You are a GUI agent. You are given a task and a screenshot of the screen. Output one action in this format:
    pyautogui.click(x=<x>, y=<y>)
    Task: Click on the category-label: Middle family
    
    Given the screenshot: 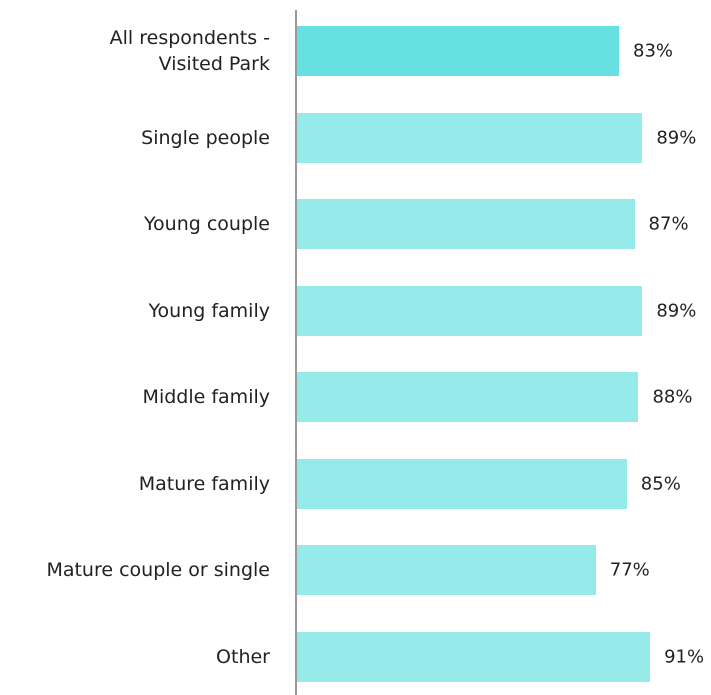 What is the action you would take?
    pyautogui.click(x=206, y=397)
    